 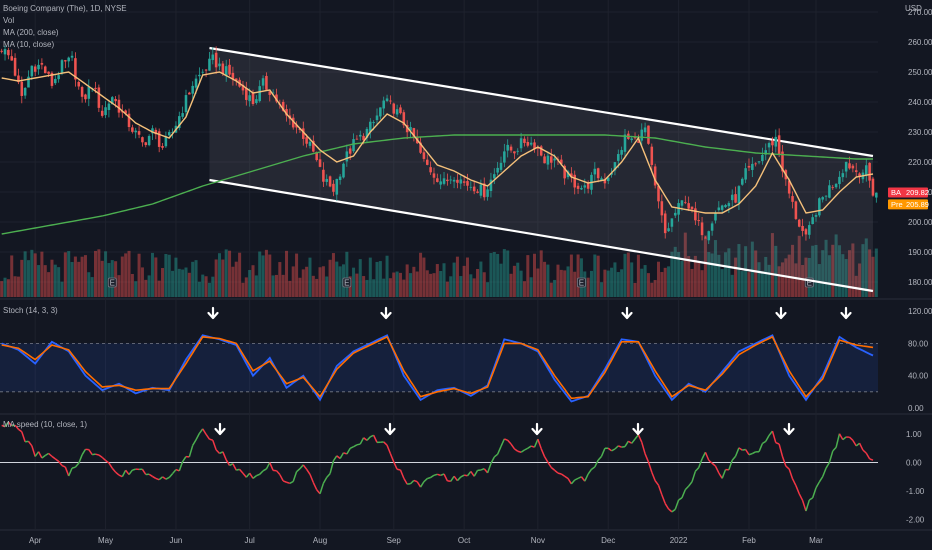 What do you see at coordinates (65, 8) in the screenshot?
I see `symbol-title: Boeing Company (The), 1D, NYSE` at bounding box center [65, 8].